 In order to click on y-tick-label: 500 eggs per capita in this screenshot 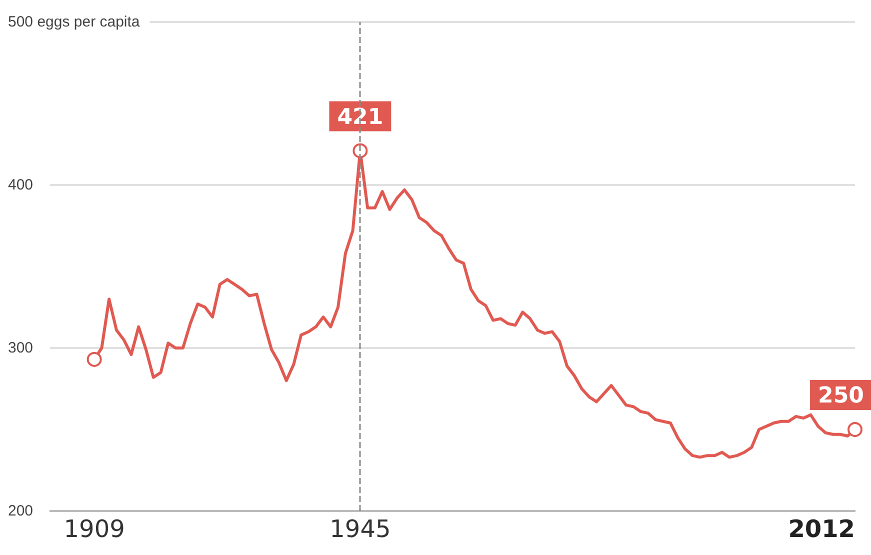, I will do `click(74, 22)`.